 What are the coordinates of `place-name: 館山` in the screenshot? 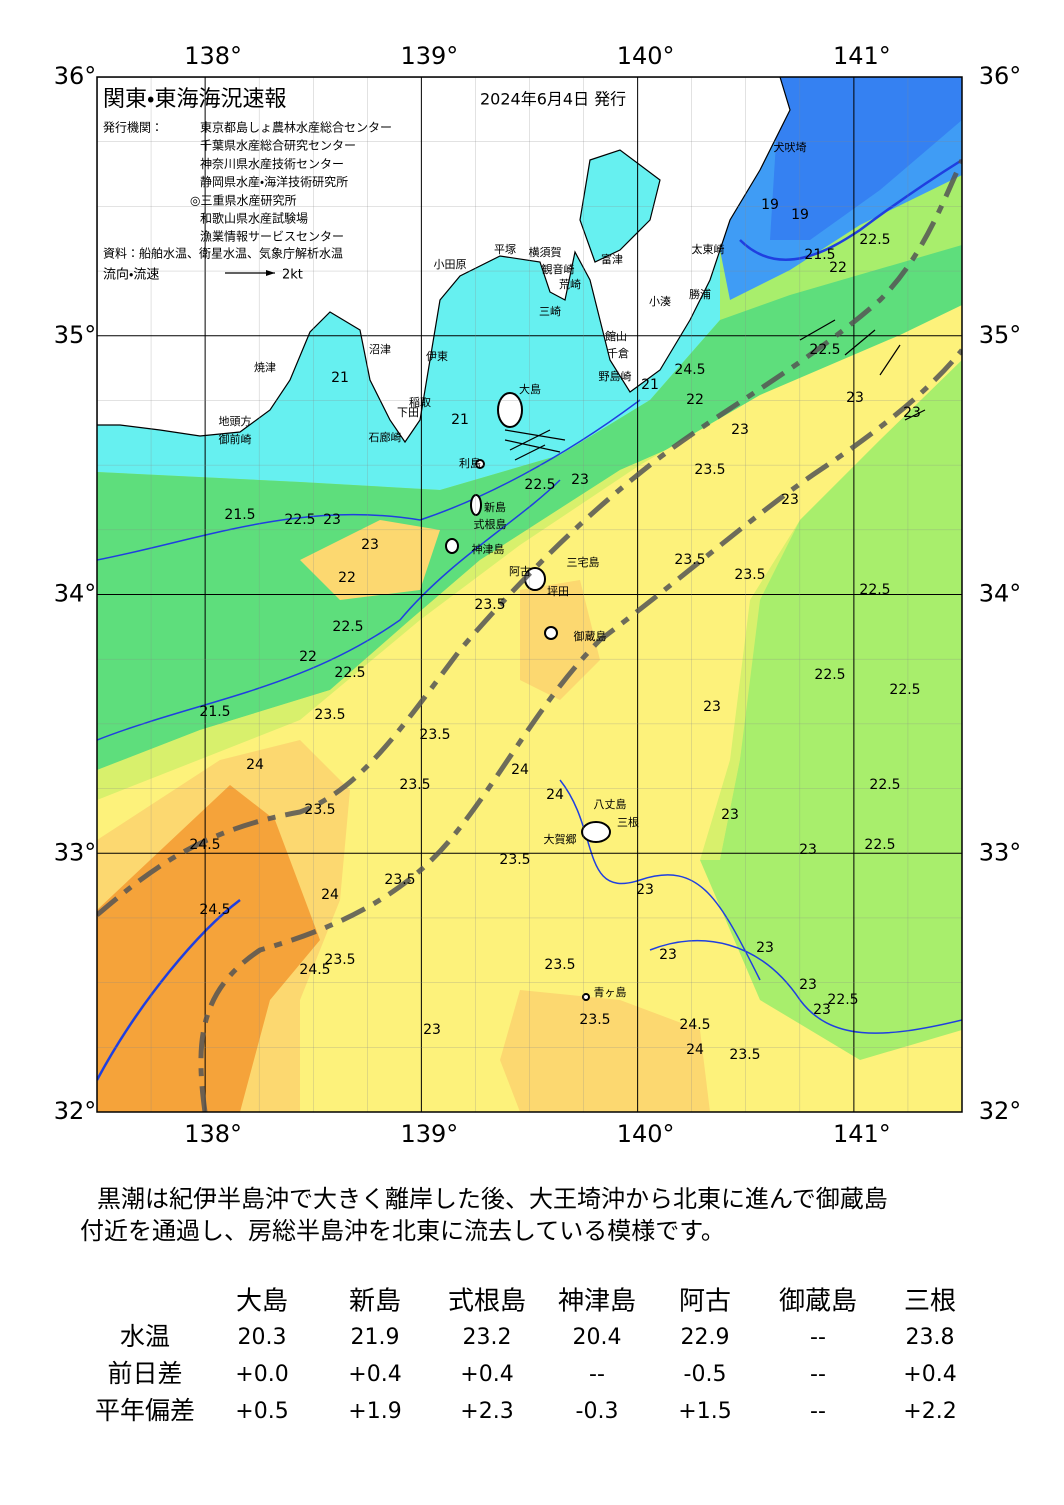 It's located at (616, 336).